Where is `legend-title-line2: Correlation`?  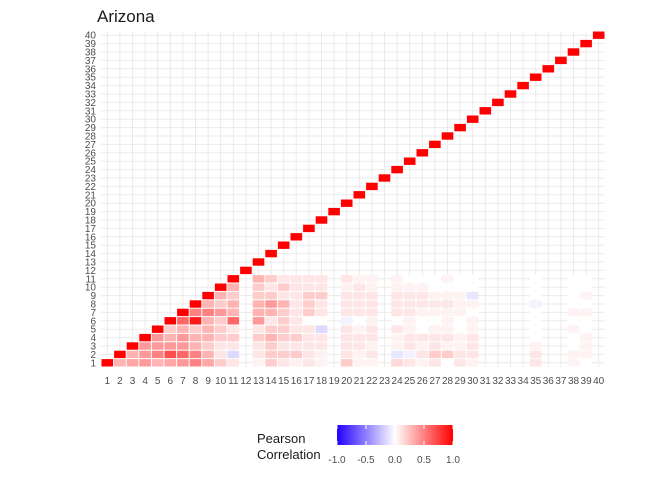 legend-title-line2: Correlation is located at coordinates (289, 454).